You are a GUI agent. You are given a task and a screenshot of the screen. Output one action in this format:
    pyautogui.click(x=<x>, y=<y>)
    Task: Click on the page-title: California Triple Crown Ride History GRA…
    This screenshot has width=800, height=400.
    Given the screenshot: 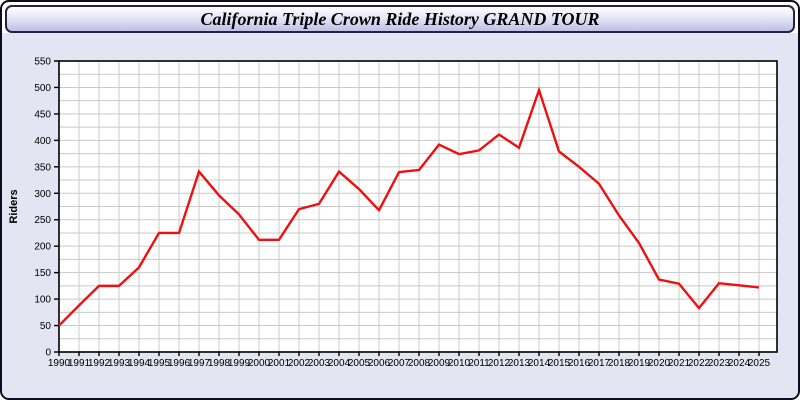 What is the action you would take?
    pyautogui.click(x=400, y=19)
    